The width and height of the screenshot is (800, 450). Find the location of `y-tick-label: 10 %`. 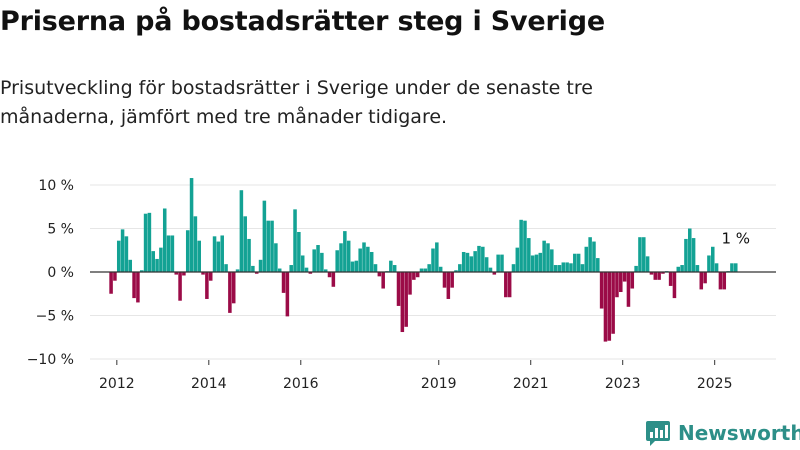

y-tick-label: 10 % is located at coordinates (56, 186).